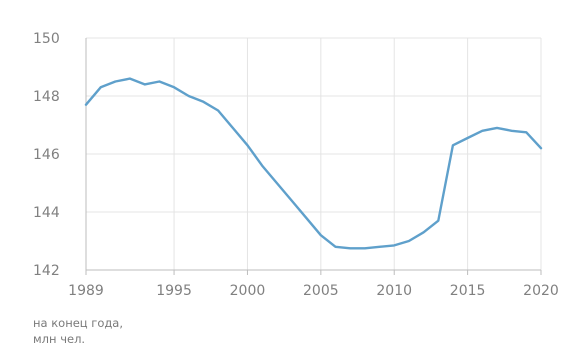  Describe the element at coordinates (78, 323) in the screenshot. I see `footnote-line-1: на конец года,` at that location.